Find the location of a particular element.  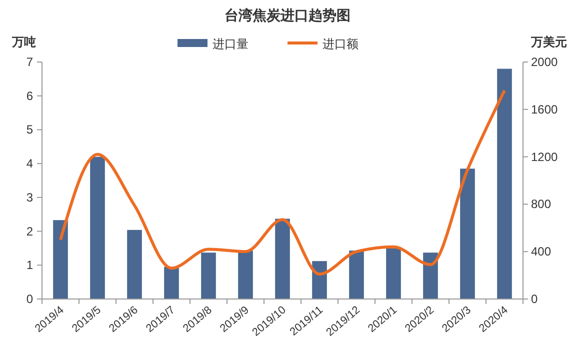

y-tick-label: 7 is located at coordinates (30, 62).